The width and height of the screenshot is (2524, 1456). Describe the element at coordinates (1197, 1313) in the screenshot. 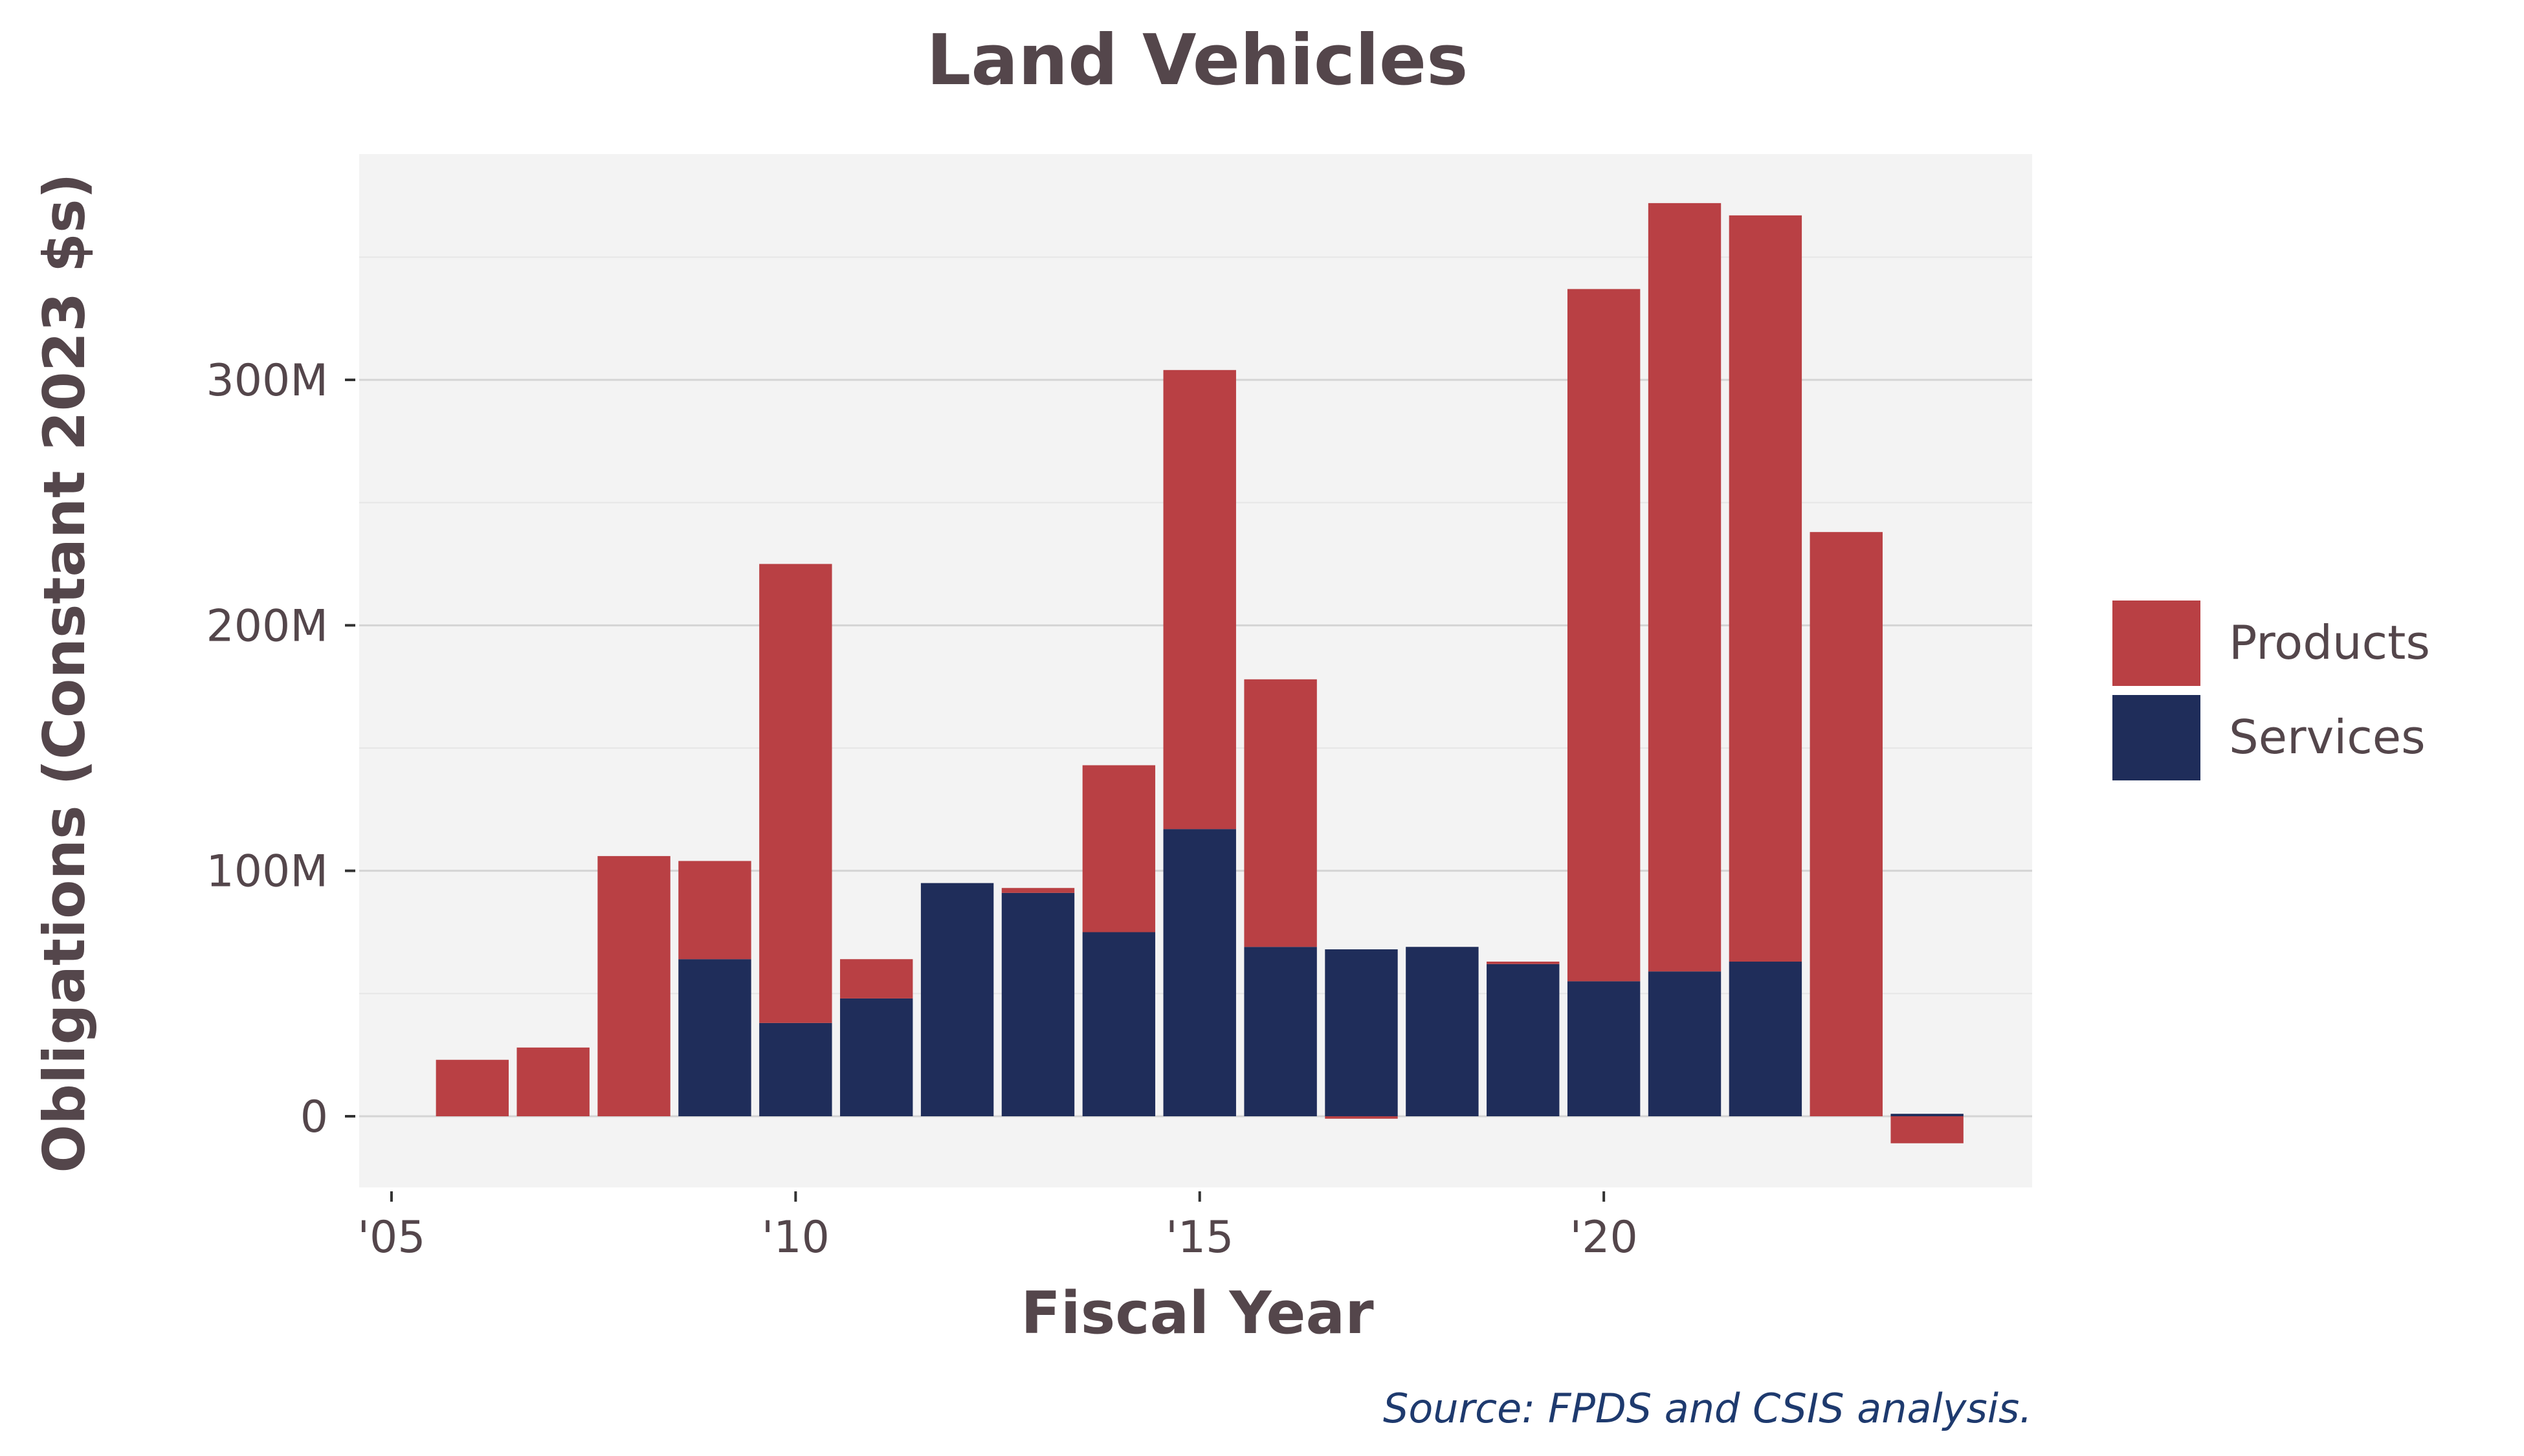

I see `x-axis-title: Fiscal Year` at that location.